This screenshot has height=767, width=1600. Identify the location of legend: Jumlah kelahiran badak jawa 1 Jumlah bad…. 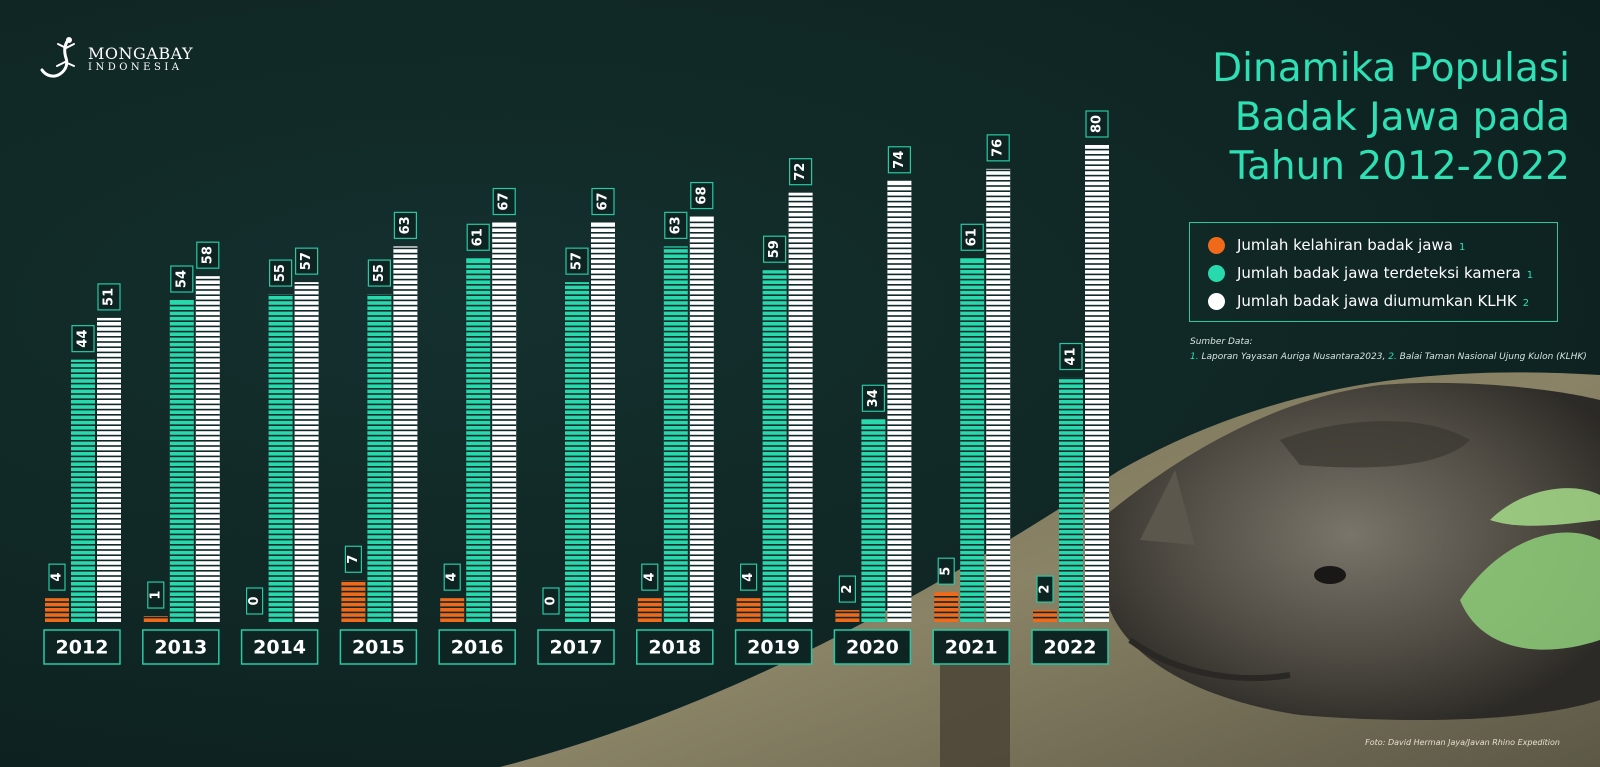
(1373, 272).